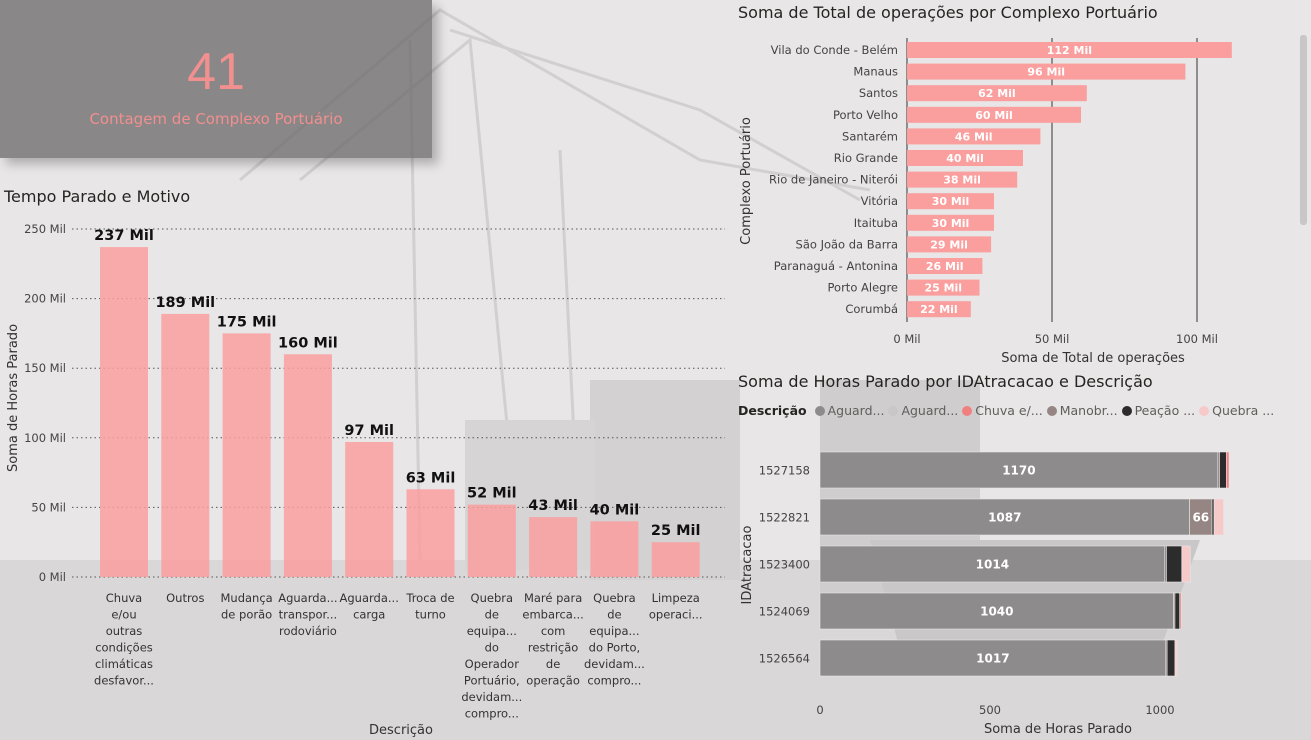 The width and height of the screenshot is (1311, 740). I want to click on y-tick-label: 1526564, so click(784, 659).